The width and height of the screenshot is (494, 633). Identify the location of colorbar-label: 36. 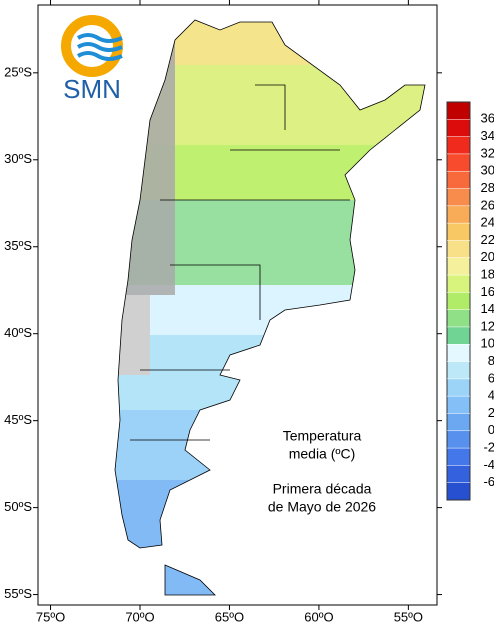
(487, 118).